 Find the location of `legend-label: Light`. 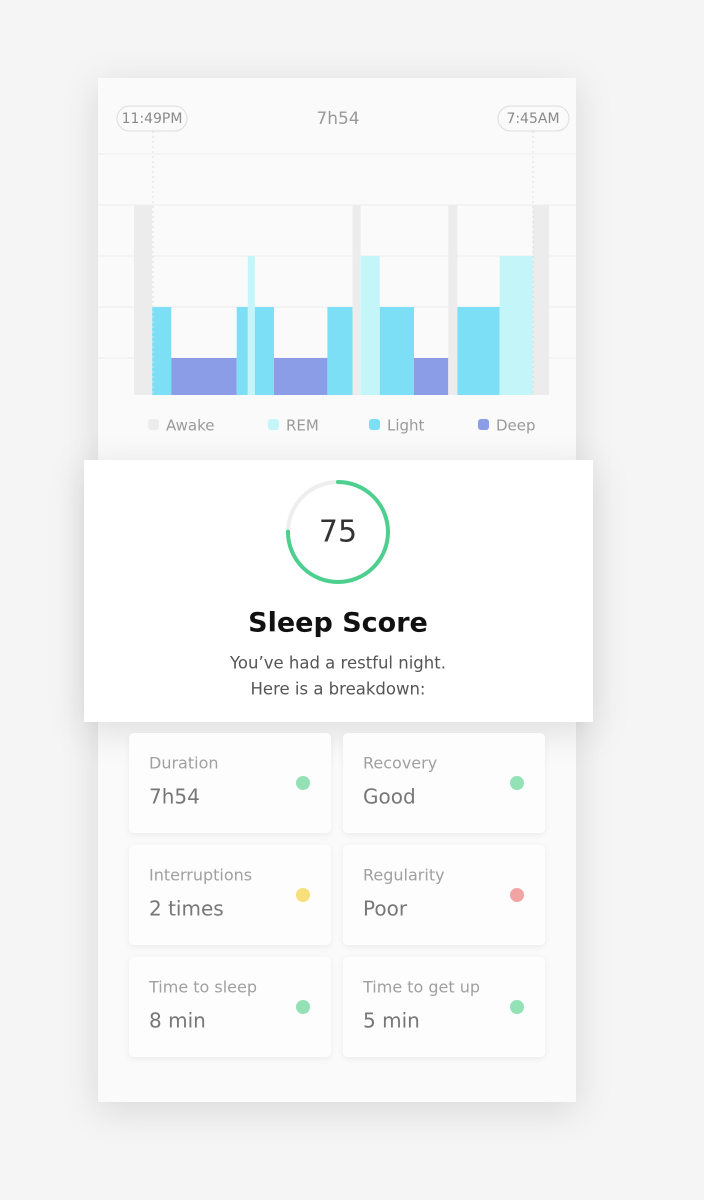

legend-label: Light is located at coordinates (406, 426).